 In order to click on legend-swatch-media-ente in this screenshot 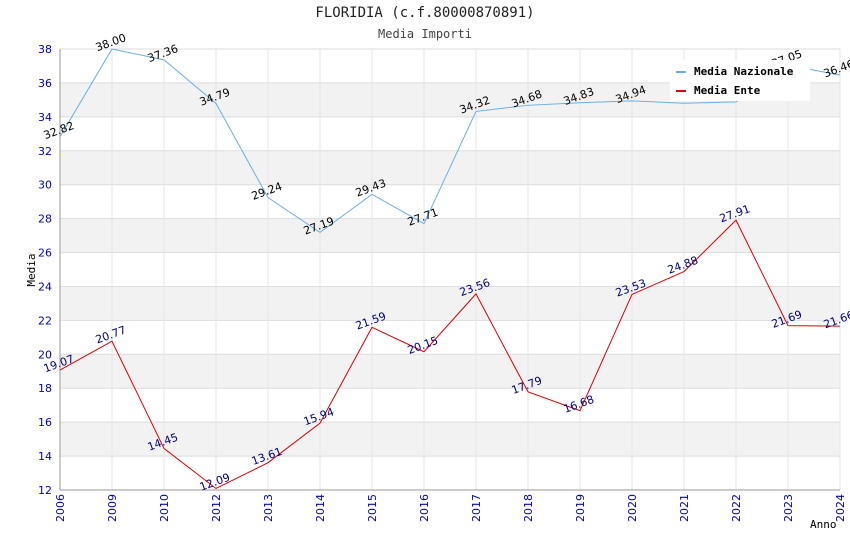, I will do `click(681, 91)`.